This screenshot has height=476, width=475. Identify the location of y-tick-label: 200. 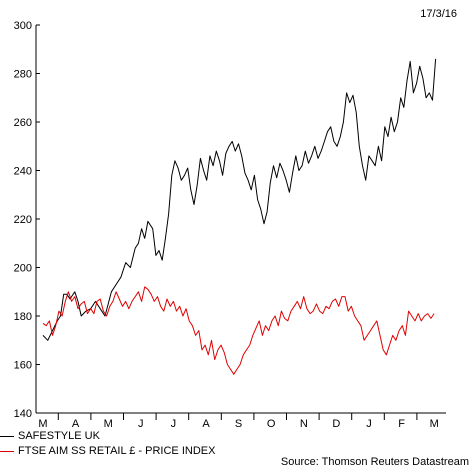
(23, 269).